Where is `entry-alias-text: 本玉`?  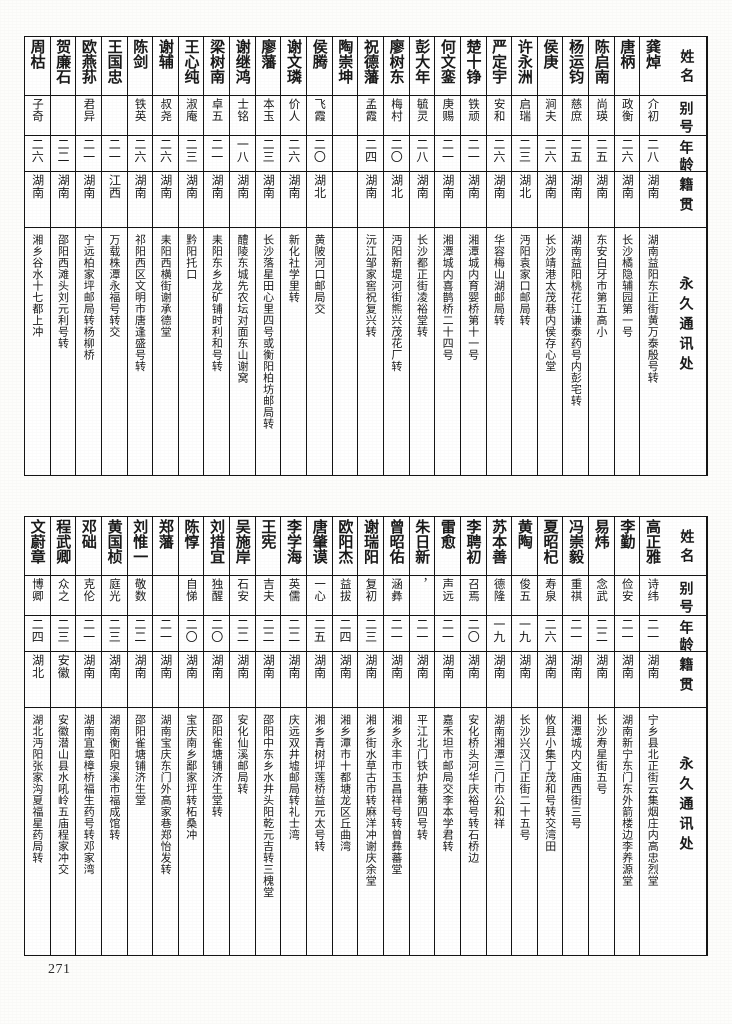
entry-alias-text: 本玉 is located at coordinates (268, 110).